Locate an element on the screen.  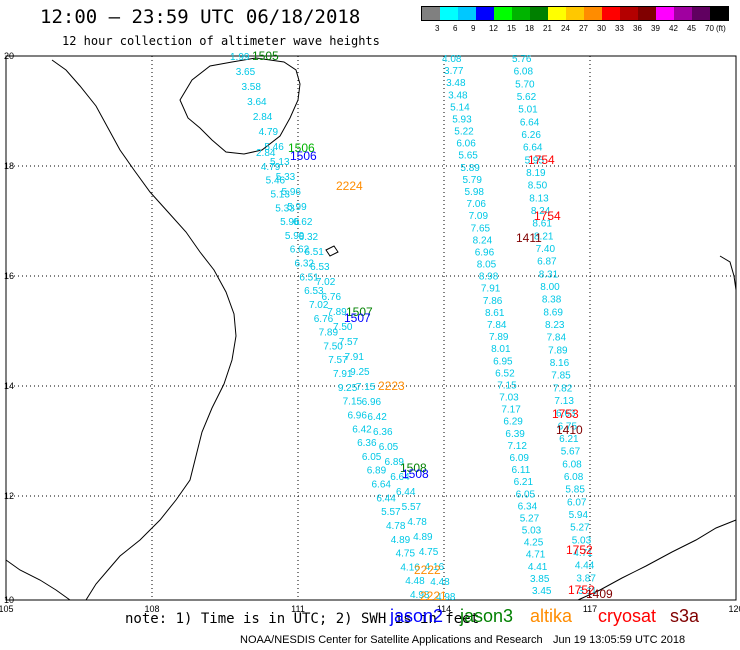
wave-height-value: 6.32 is located at coordinates (309, 237).